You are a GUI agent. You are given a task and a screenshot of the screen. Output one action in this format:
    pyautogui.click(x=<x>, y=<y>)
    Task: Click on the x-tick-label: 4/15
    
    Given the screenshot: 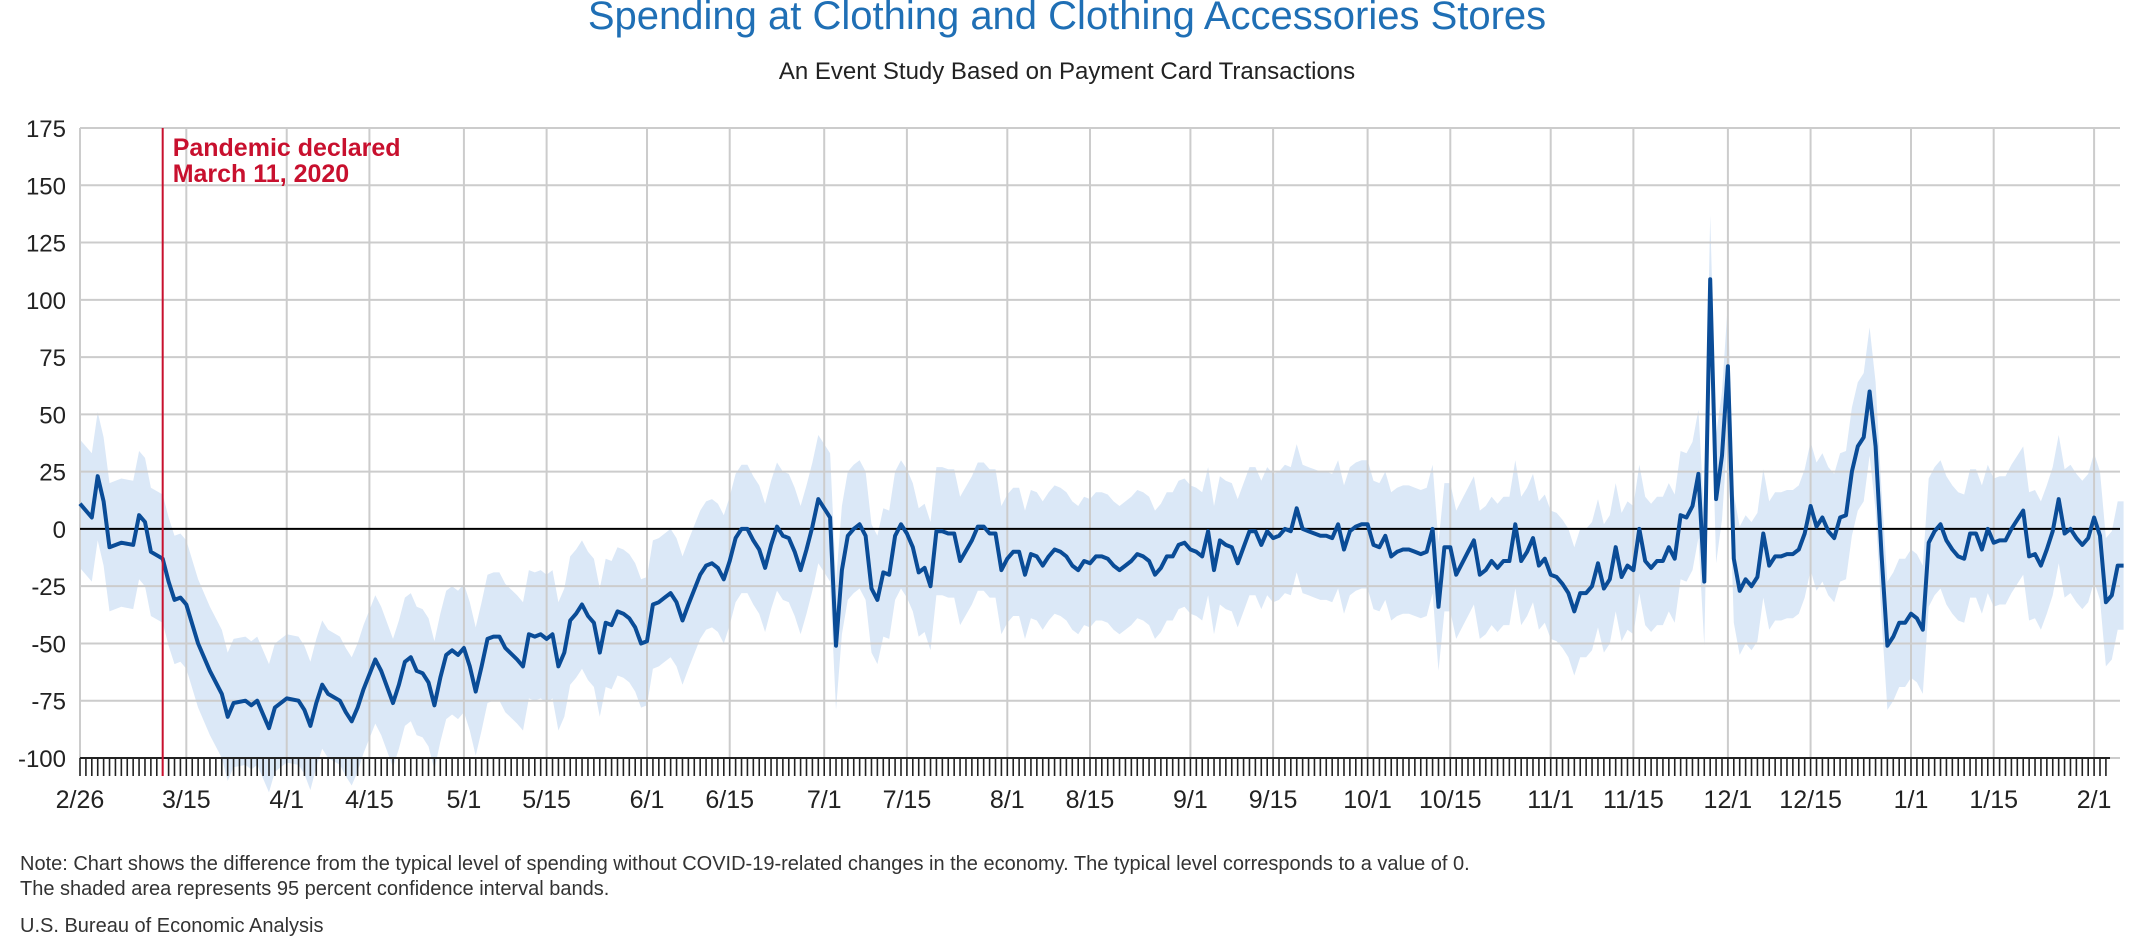 What is the action you would take?
    pyautogui.click(x=369, y=800)
    